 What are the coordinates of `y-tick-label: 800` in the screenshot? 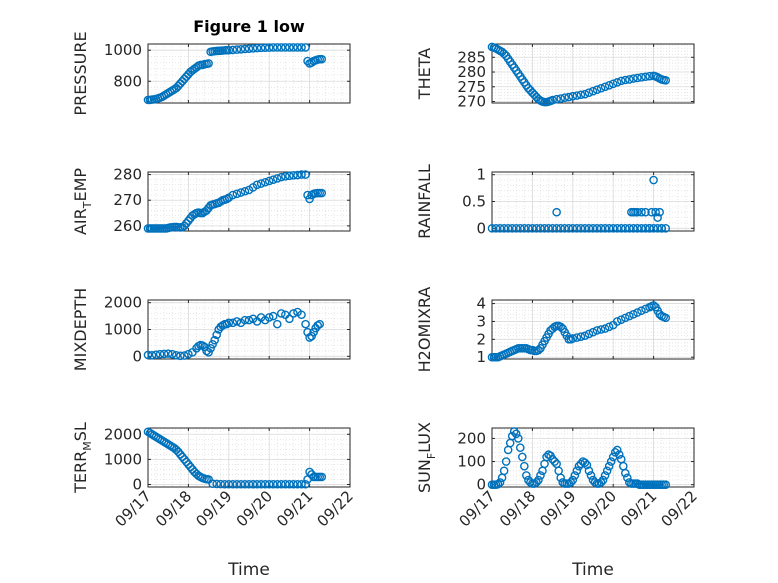 It's located at (127, 81).